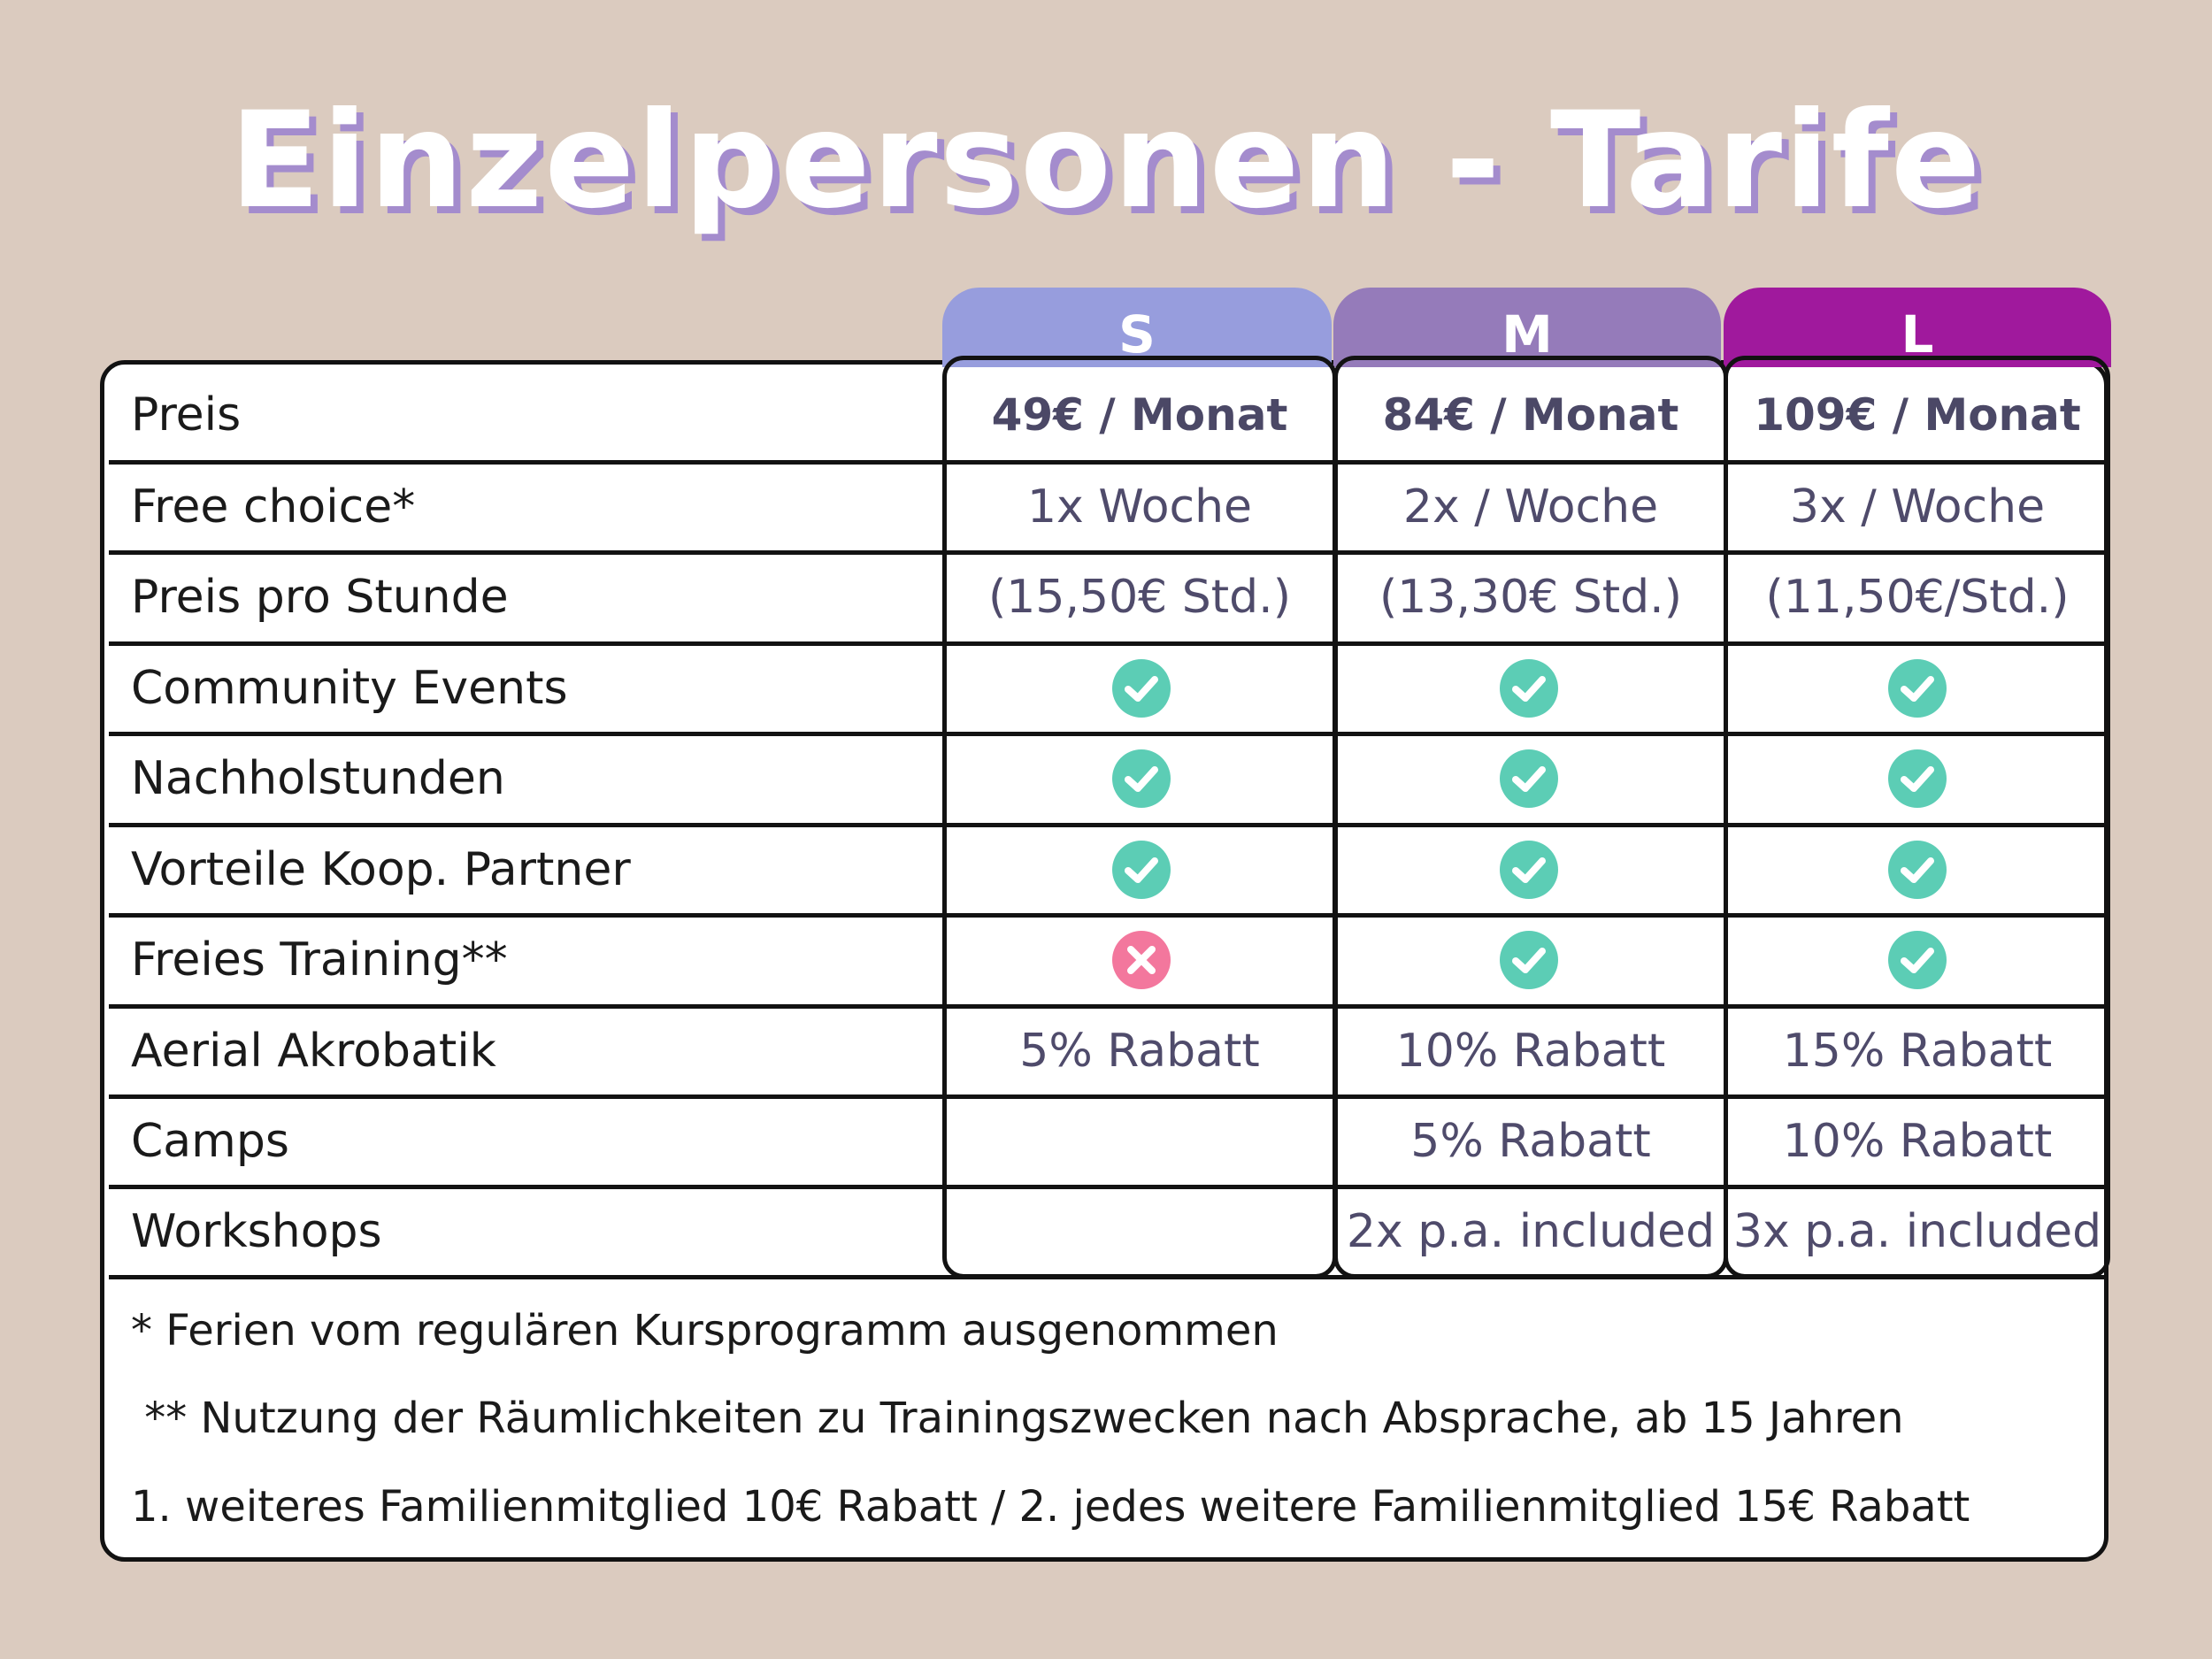 This screenshot has width=2212, height=1659. Describe the element at coordinates (274, 507) in the screenshot. I see `row-label: Free choice*` at that location.